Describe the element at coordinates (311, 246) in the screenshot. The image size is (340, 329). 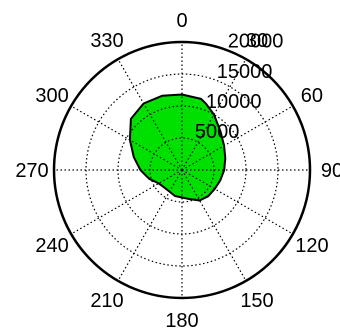
I see `angle-tick-label: 120` at that location.